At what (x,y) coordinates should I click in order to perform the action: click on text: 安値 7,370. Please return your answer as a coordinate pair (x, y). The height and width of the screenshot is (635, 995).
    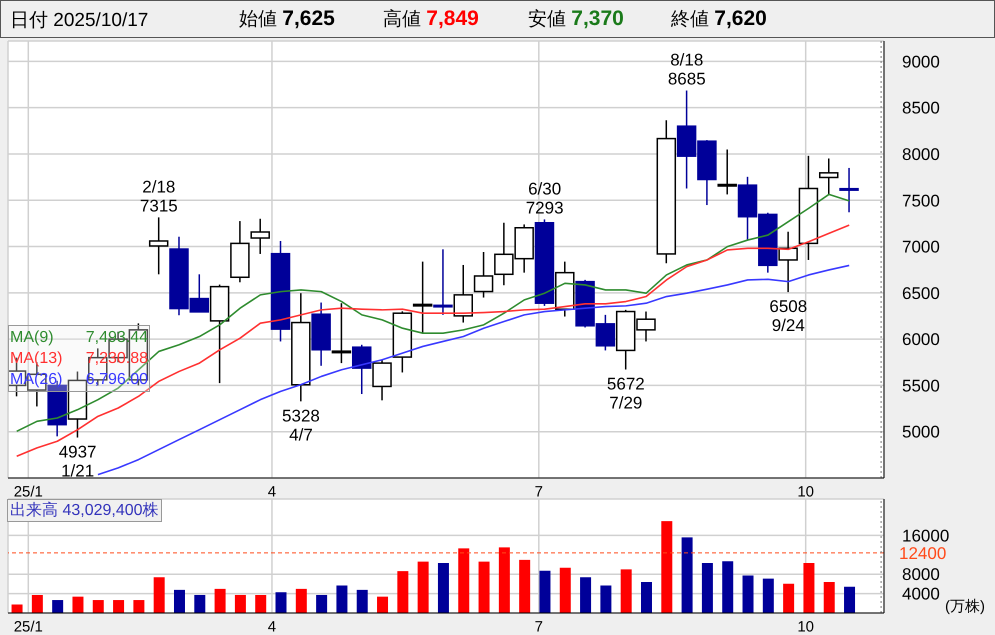
    Looking at the image, I should click on (576, 18).